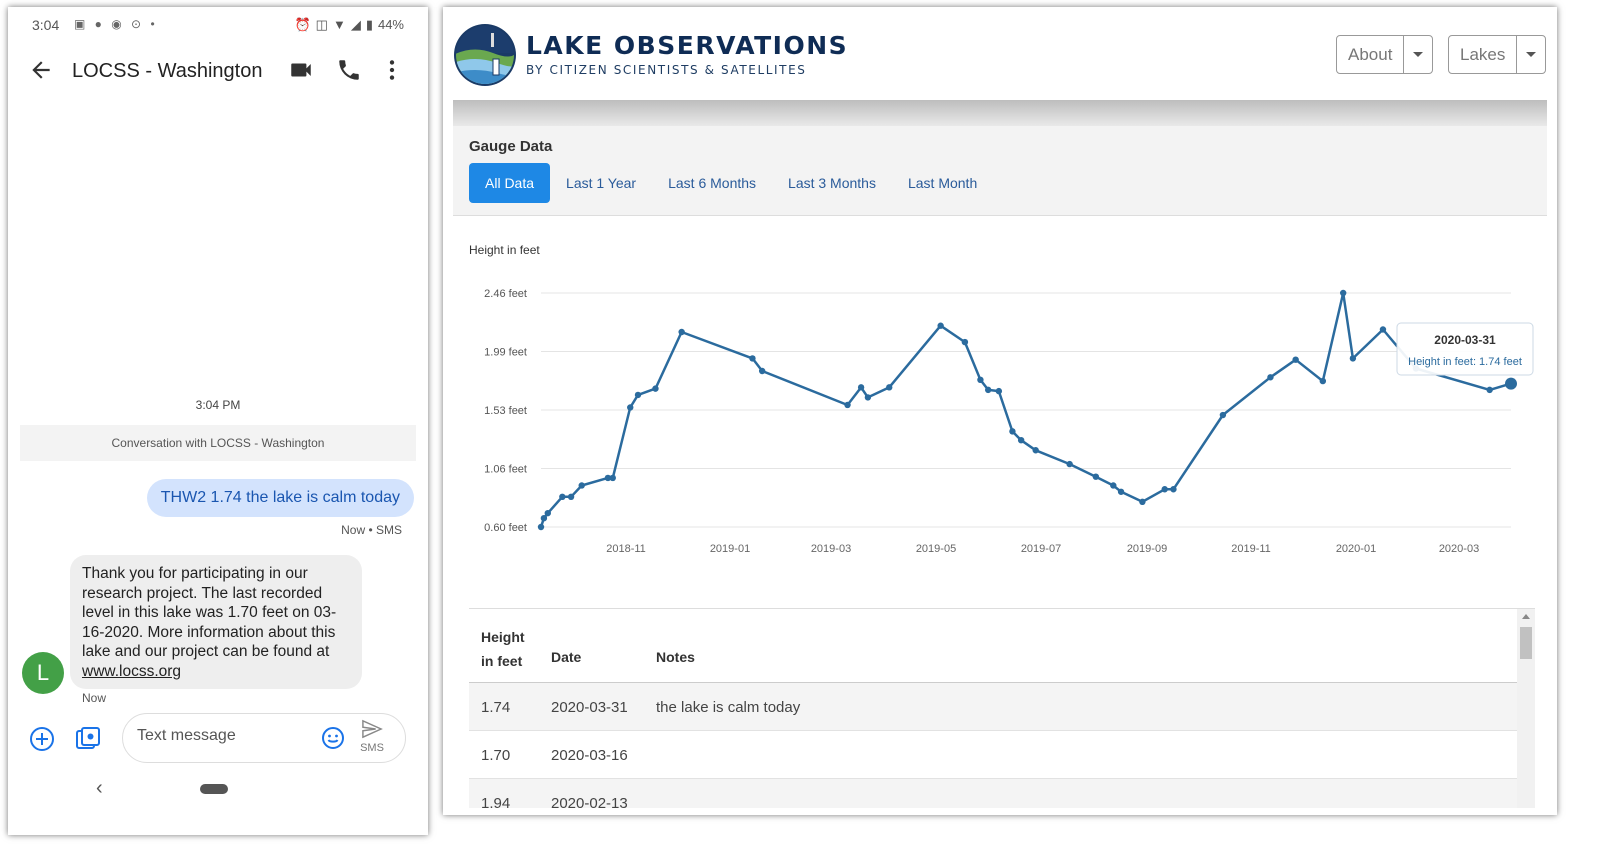 The height and width of the screenshot is (845, 1600). What do you see at coordinates (218, 73) in the screenshot?
I see `app-bar: LOCSS - Washington` at bounding box center [218, 73].